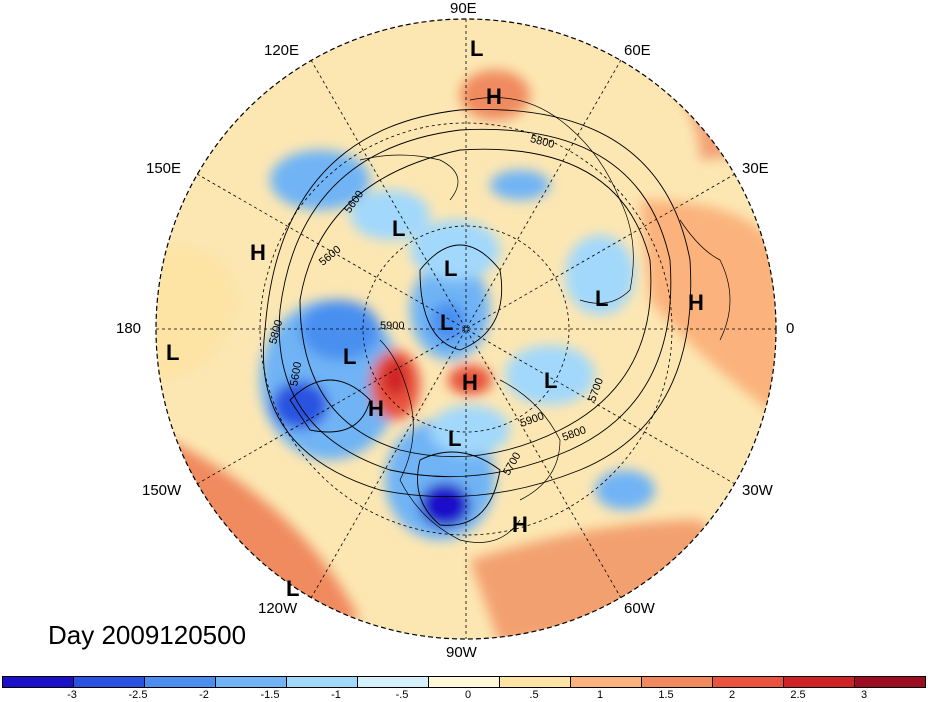 Image resolution: width=928 pixels, height=702 pixels. Describe the element at coordinates (463, 8) in the screenshot. I see `lon-label-90e: 90E` at that location.